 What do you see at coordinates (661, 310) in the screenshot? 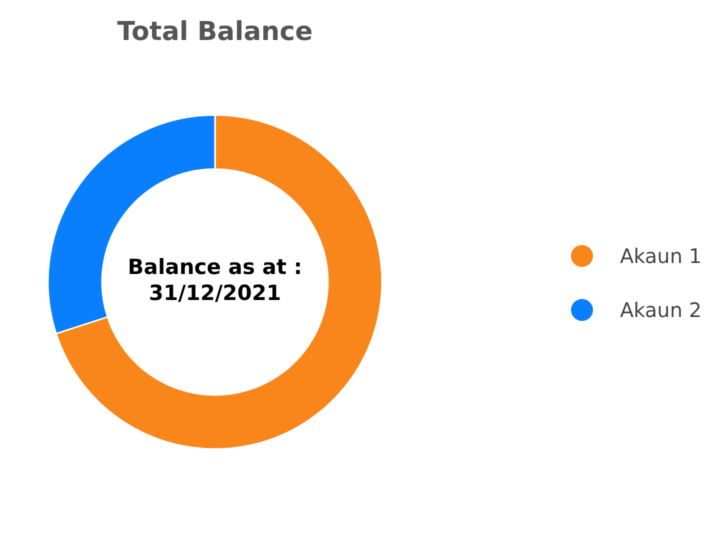
I see `legend-label: Akaun 2` at bounding box center [661, 310].